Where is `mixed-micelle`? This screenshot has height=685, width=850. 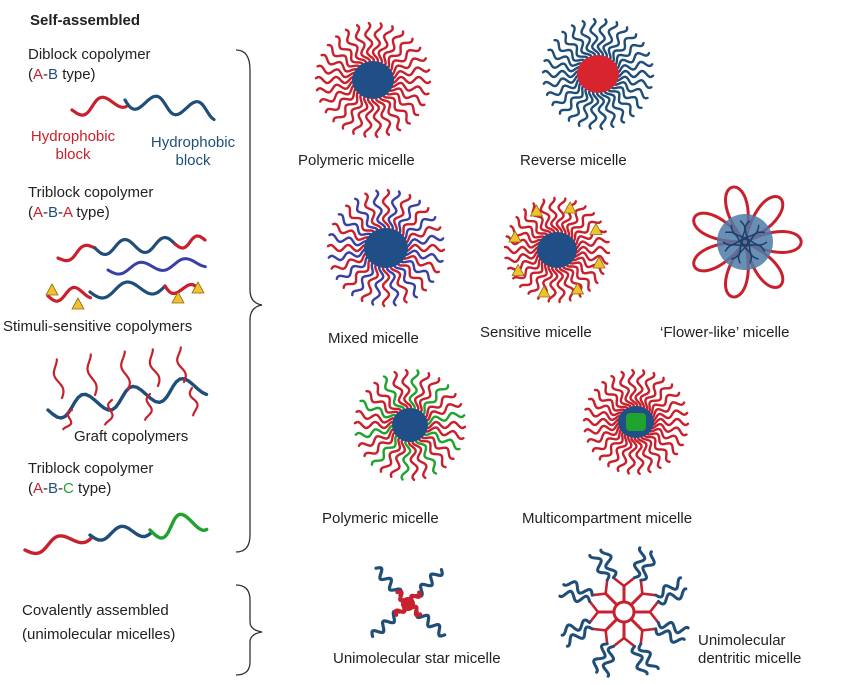 mixed-micelle is located at coordinates (386, 248).